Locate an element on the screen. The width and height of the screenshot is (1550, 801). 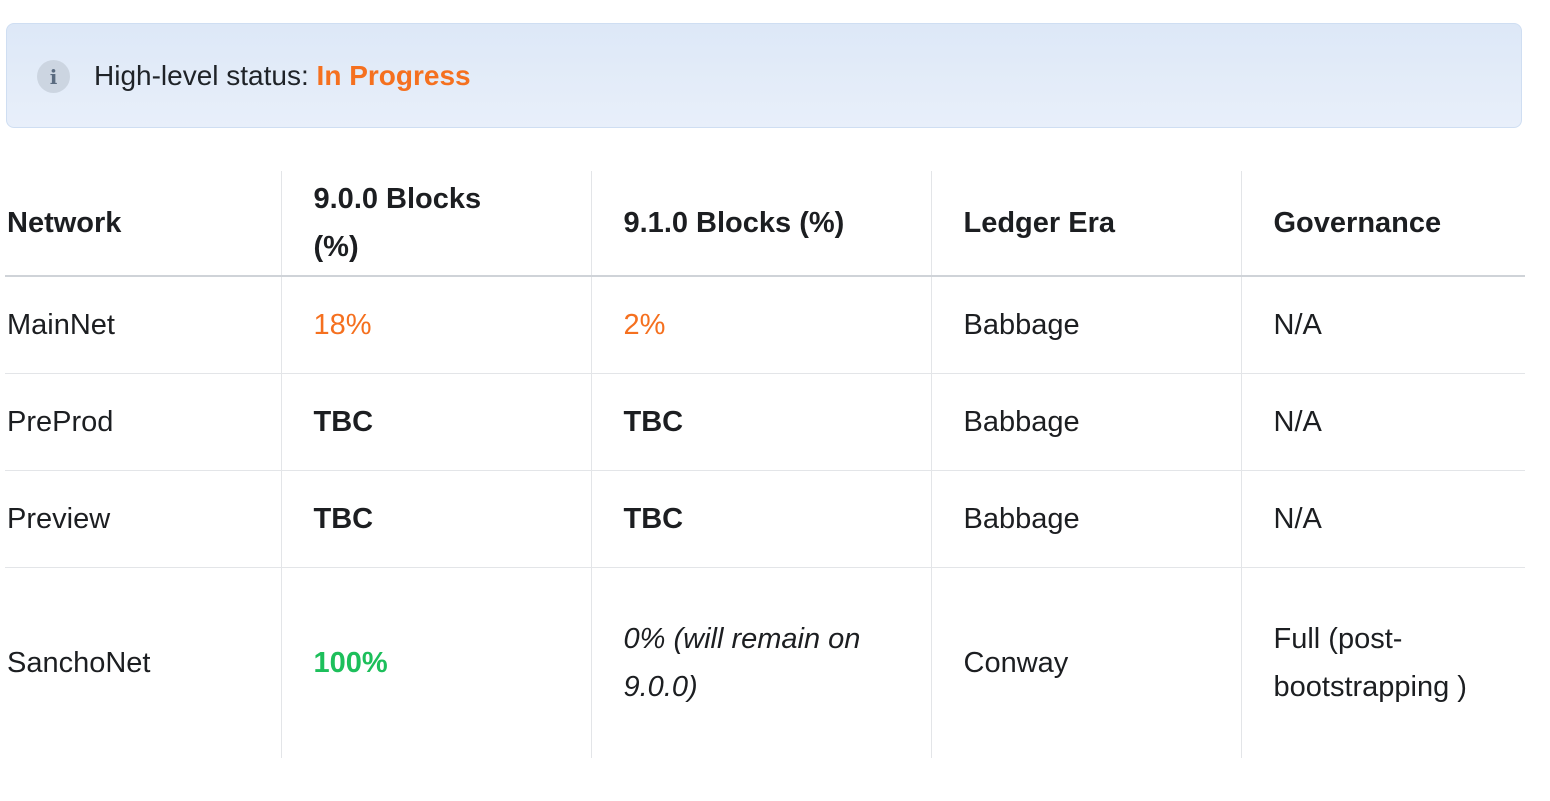
cell-network: MainNet is located at coordinates (143, 325).